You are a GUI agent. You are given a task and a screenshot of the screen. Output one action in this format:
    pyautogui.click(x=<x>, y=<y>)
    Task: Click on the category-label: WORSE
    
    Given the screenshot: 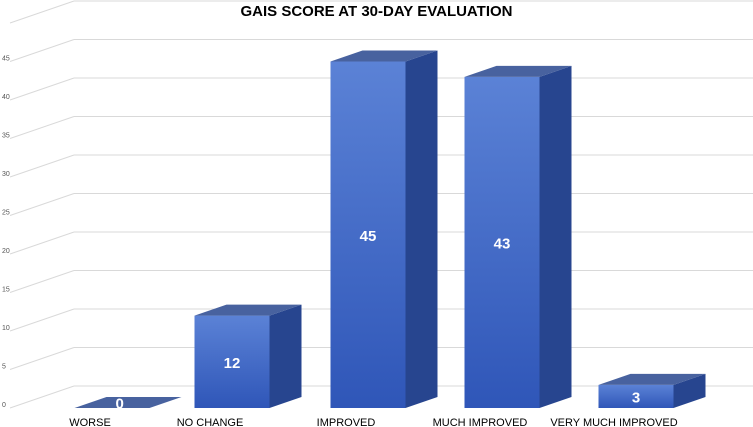 What is the action you would take?
    pyautogui.click(x=90, y=422)
    